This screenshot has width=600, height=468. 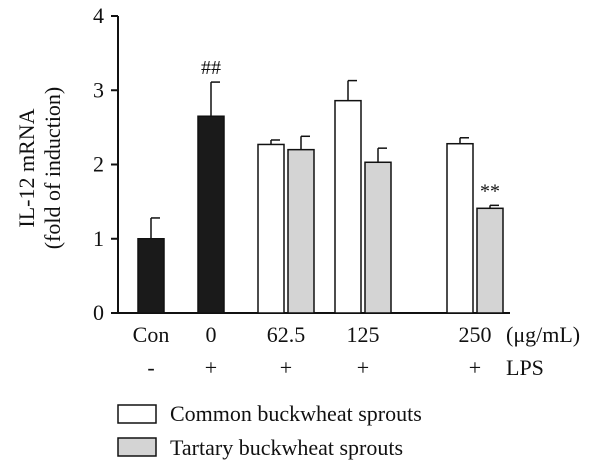 What do you see at coordinates (52, 168) in the screenshot?
I see `y-axis-label-line2: (fold of induction)` at bounding box center [52, 168].